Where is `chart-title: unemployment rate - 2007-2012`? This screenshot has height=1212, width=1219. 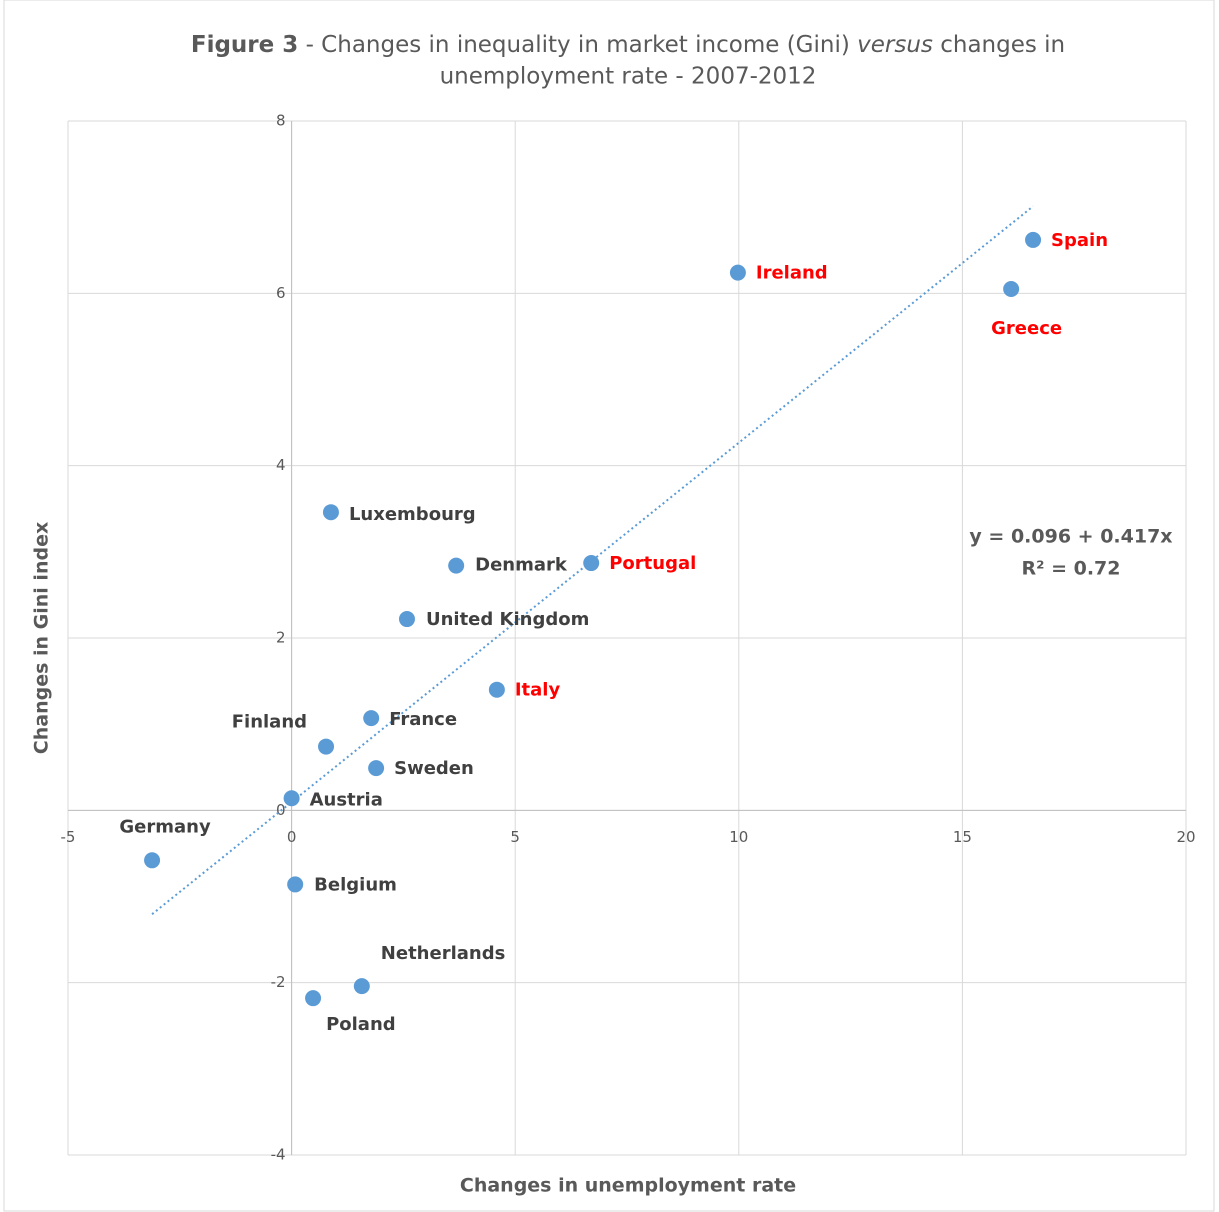 chart-title: unemployment rate - 2007-2012 is located at coordinates (628, 77).